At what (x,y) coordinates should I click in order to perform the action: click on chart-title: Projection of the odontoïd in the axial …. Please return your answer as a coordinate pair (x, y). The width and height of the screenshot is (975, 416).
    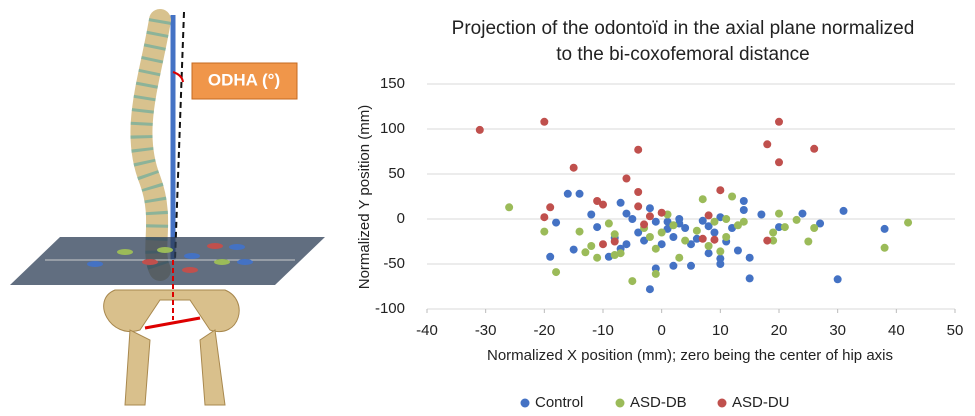
    Looking at the image, I should click on (683, 28).